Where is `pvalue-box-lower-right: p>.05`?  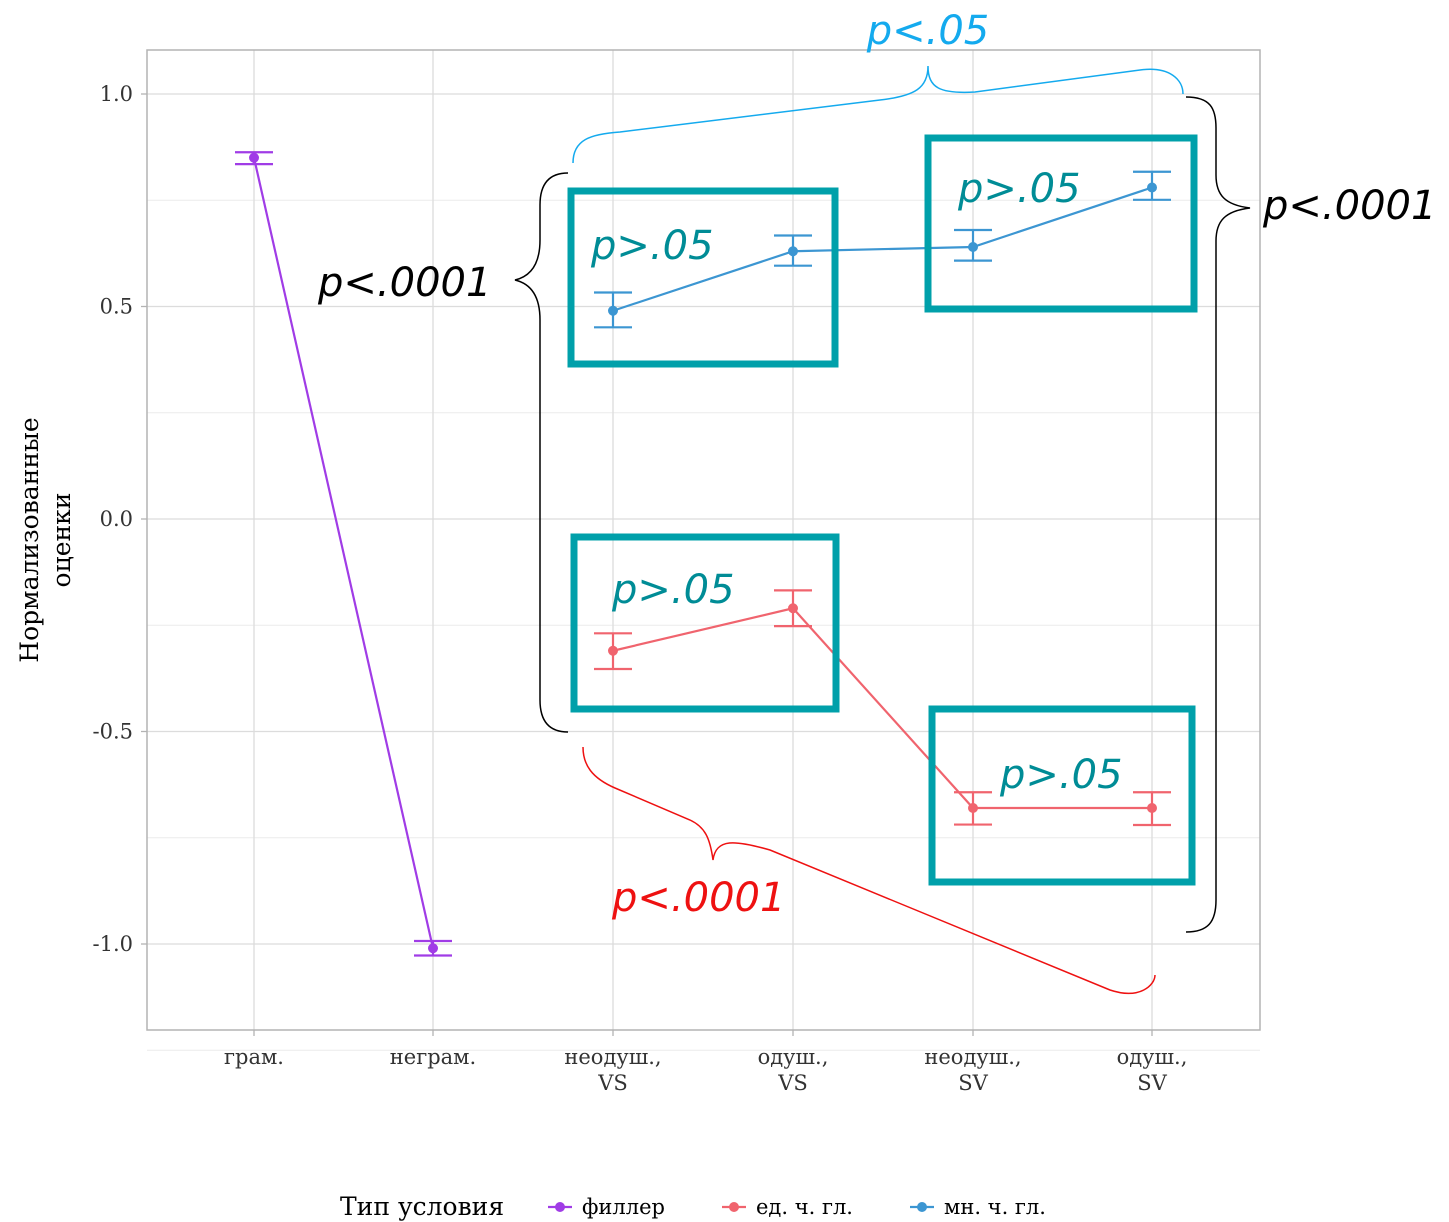 pvalue-box-lower-right: p>.05 is located at coordinates (1061, 775).